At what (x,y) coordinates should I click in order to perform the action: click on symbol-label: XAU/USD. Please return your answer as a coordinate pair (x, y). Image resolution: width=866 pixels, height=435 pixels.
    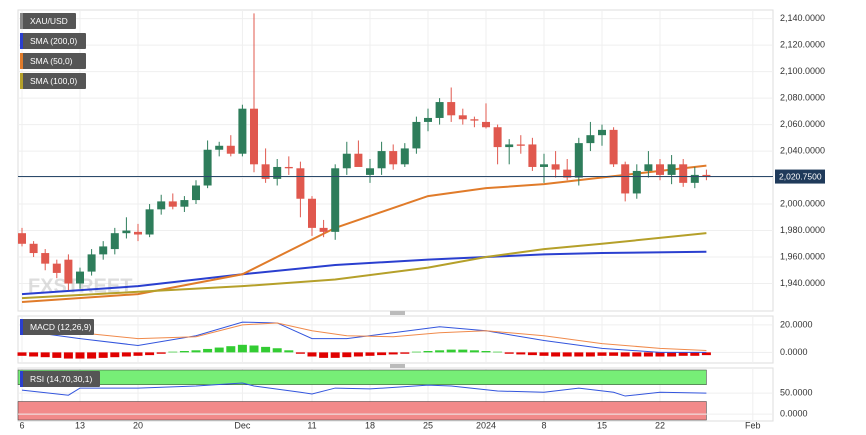
    Looking at the image, I should click on (49, 21).